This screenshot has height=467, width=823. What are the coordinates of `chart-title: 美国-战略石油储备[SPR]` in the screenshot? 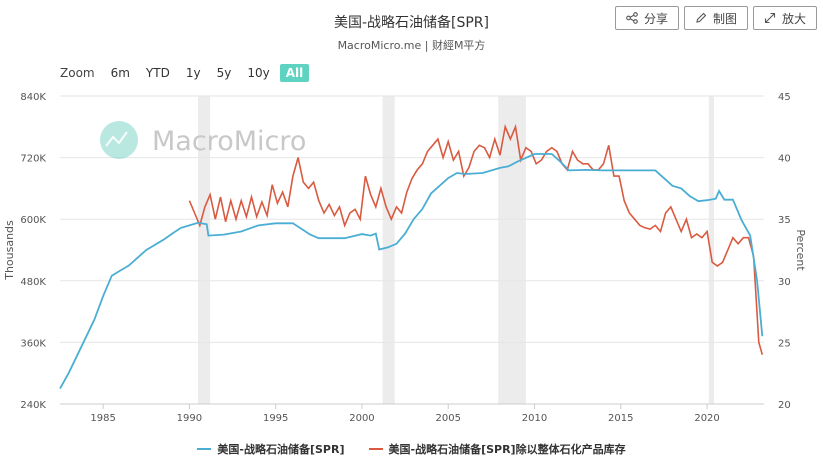 It's located at (411, 23).